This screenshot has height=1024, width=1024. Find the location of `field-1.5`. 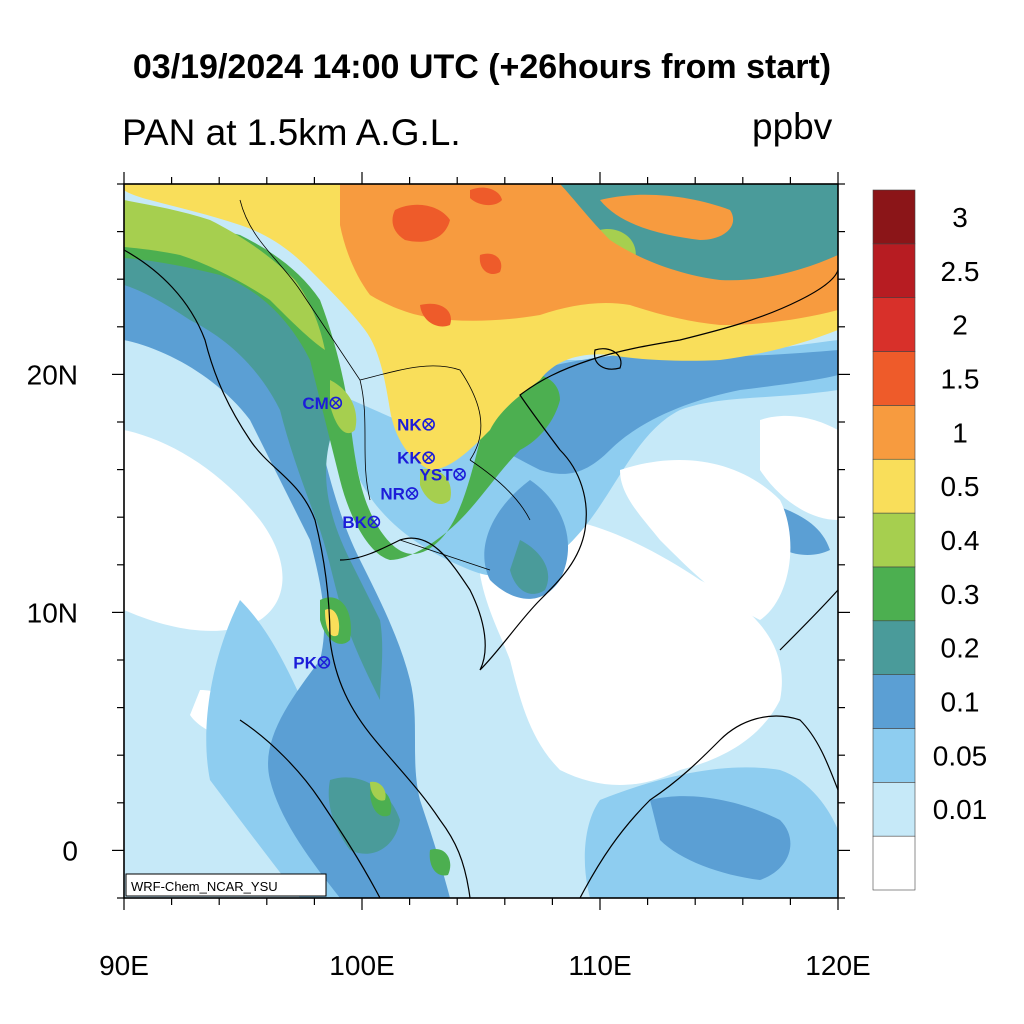

field-1.5 is located at coordinates (447, 257).